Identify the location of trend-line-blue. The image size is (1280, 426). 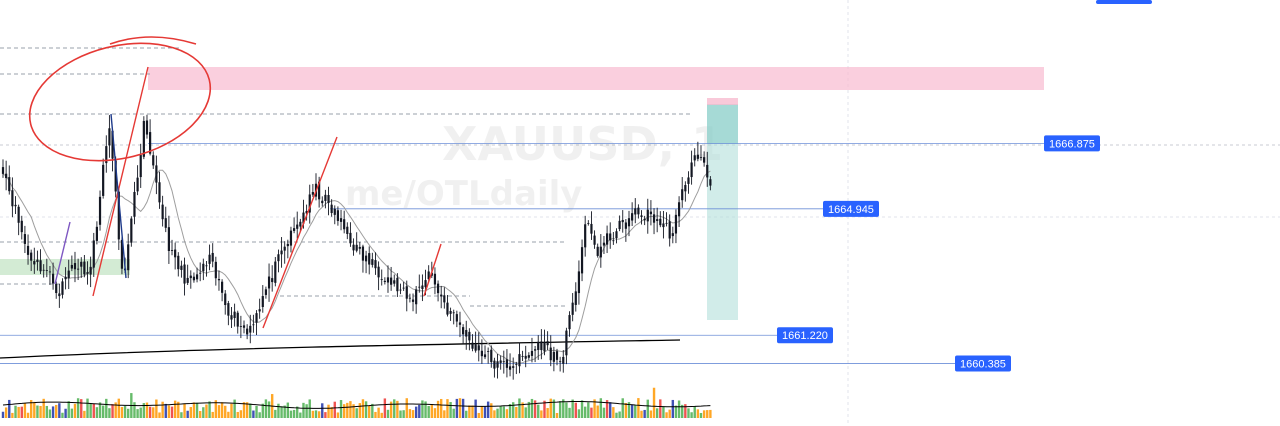
(118, 196).